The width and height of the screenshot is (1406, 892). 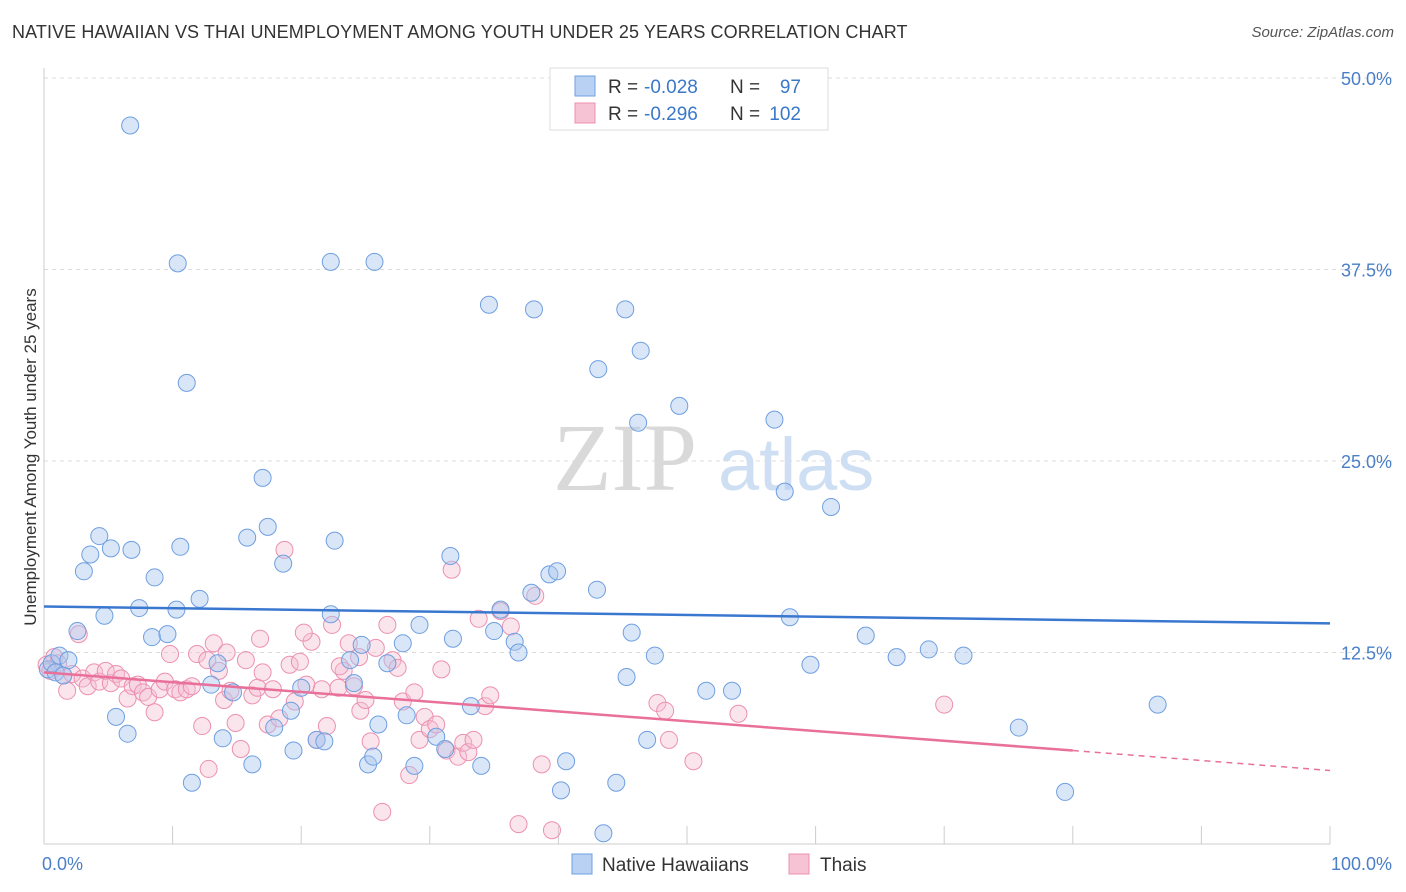 What do you see at coordinates (1366, 654) in the screenshot?
I see `y-tick-label: 12.5%` at bounding box center [1366, 654].